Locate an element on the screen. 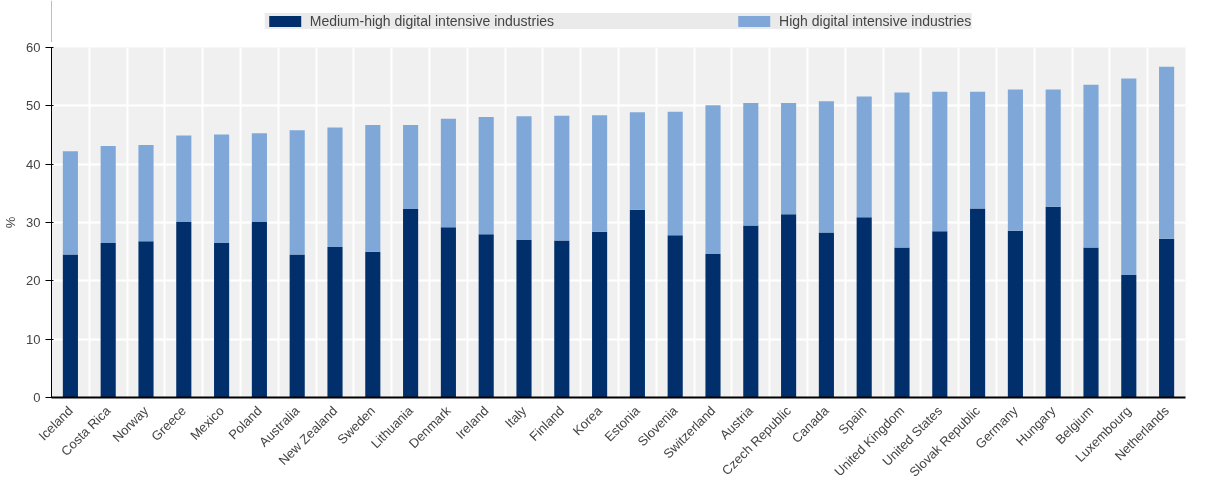 The height and width of the screenshot is (500, 1209). legend-label: Medium-high digital intensive industries is located at coordinates (432, 21).